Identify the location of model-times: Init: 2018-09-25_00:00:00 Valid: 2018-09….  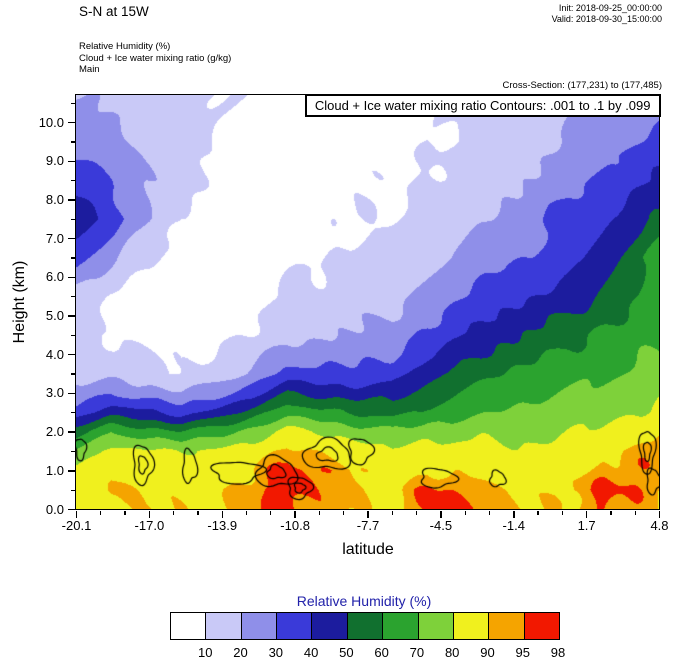
(607, 13).